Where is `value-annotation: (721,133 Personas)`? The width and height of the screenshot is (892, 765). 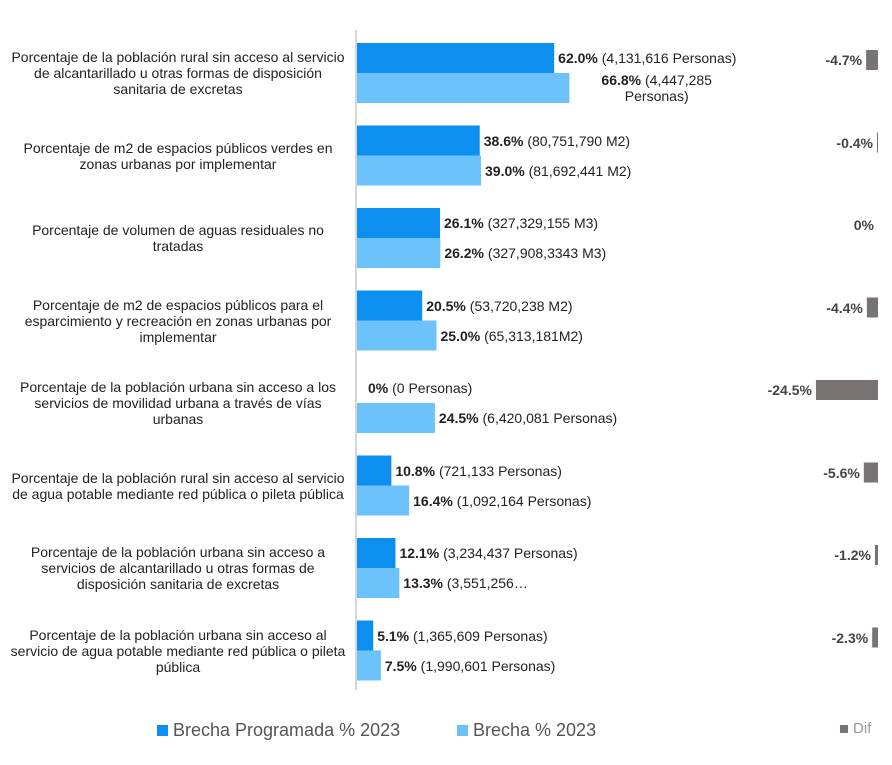
value-annotation: (721,133 Personas) is located at coordinates (500, 470).